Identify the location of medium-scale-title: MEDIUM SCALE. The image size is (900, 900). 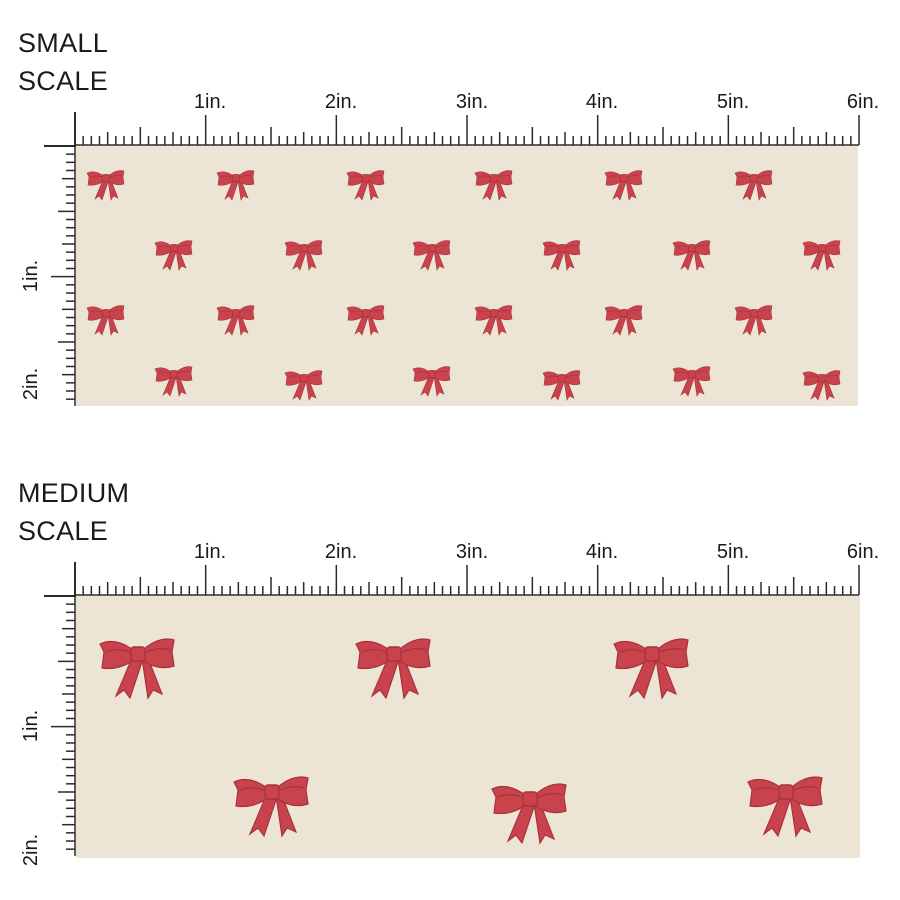
(73, 512).